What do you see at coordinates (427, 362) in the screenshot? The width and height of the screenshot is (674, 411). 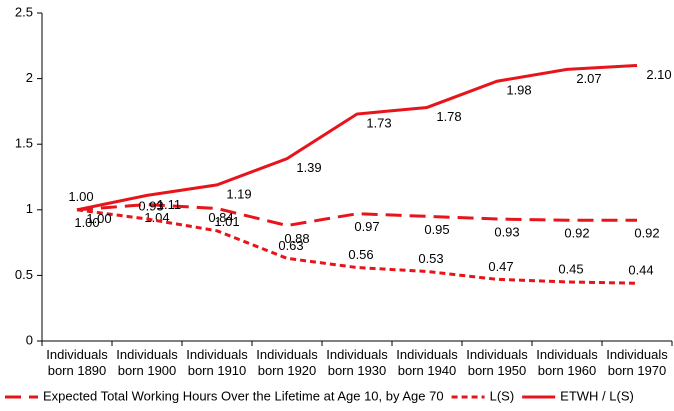 I see `x-tick-label: Individuals born 1940` at bounding box center [427, 362].